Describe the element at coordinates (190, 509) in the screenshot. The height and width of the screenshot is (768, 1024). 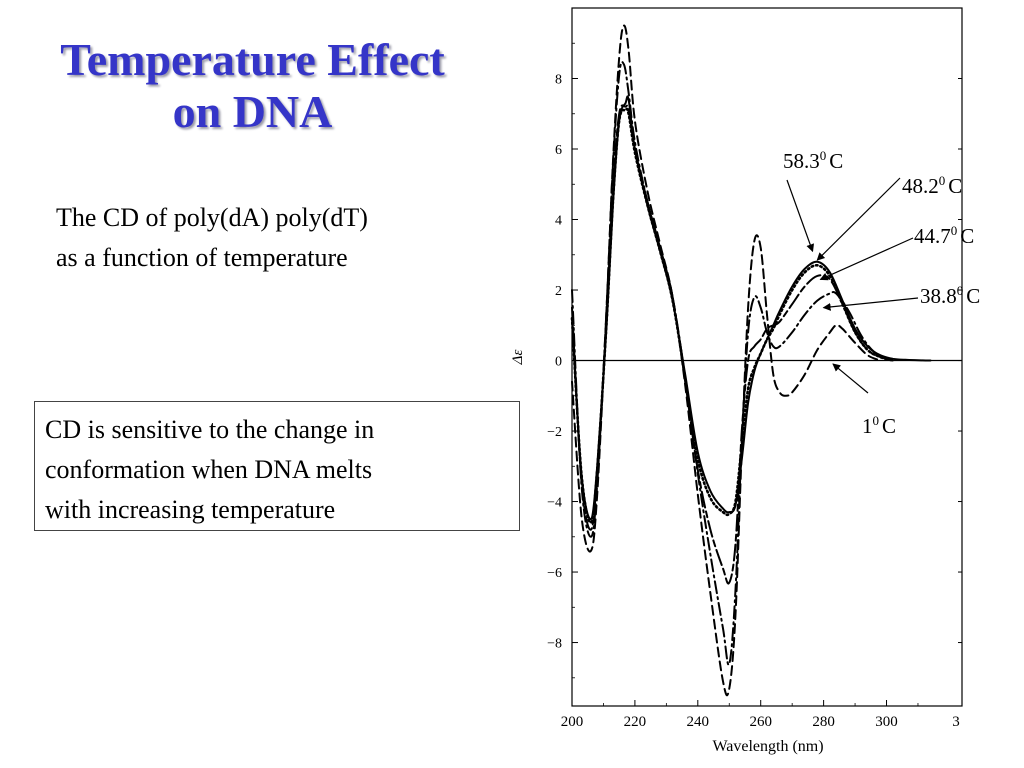
I see `note-line-3: with increasing temperature` at that location.